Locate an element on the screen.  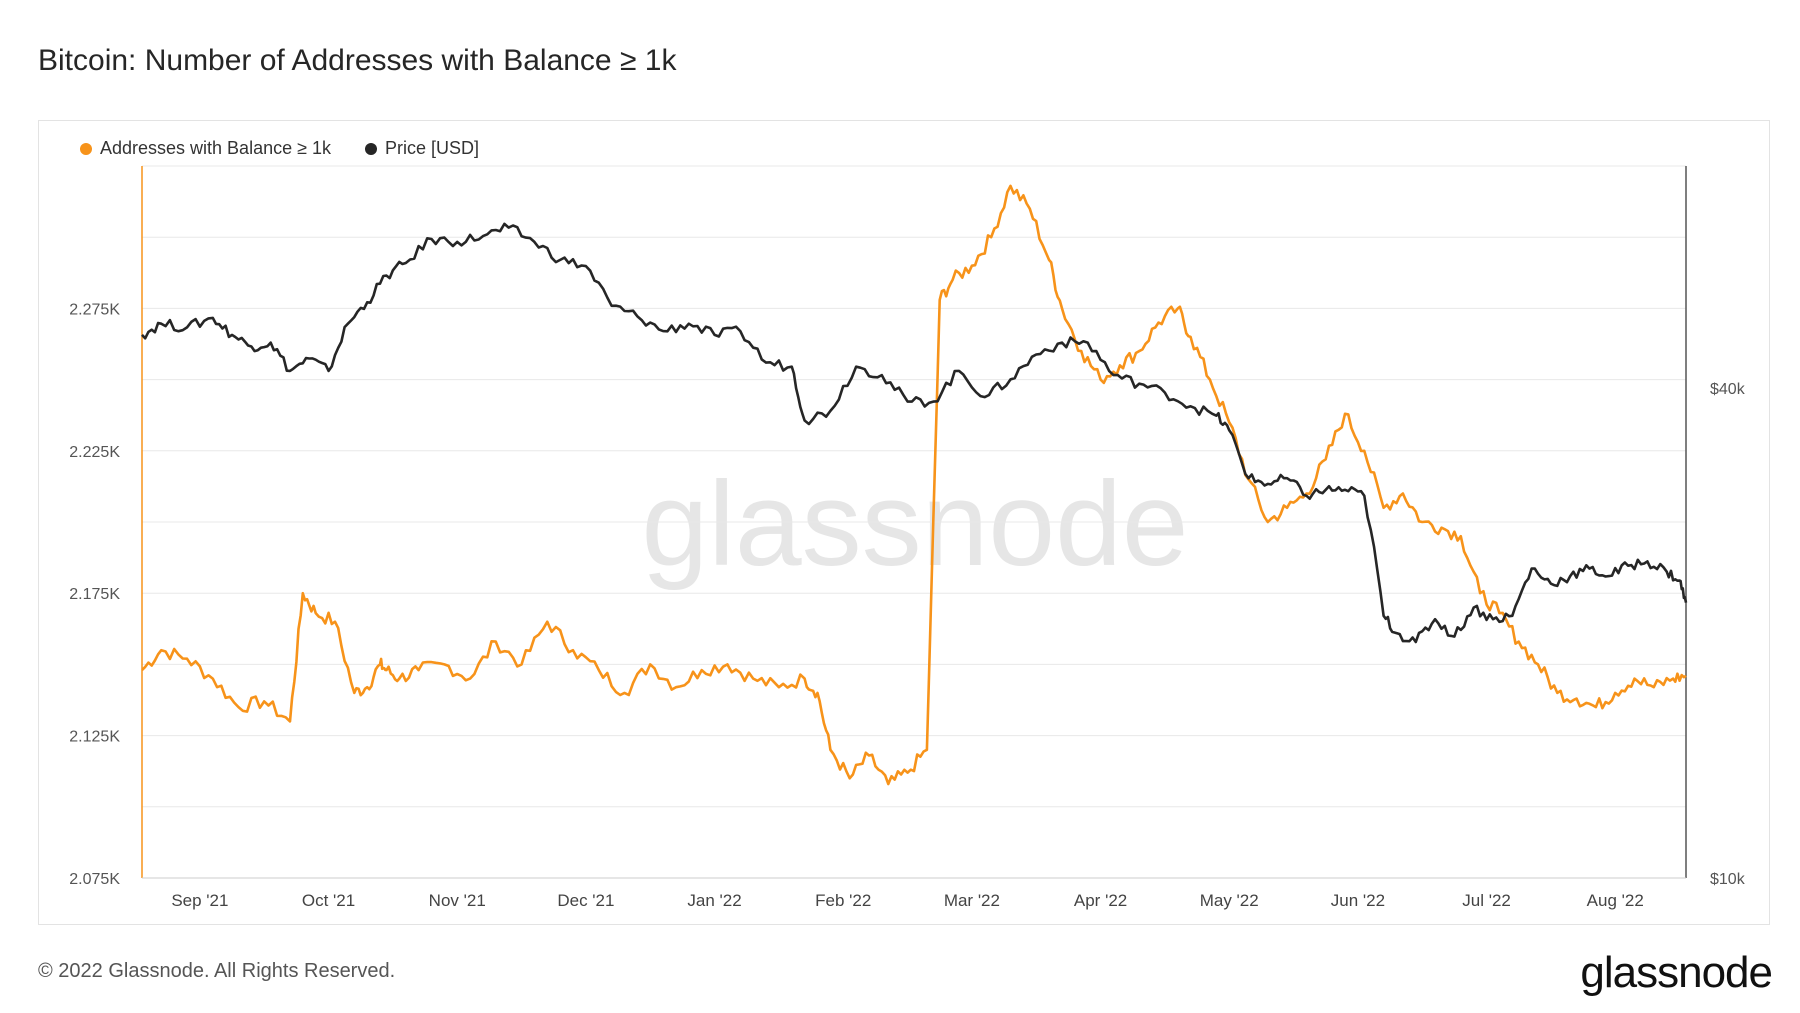
legend-item-addresses: Addresses with Balance ≥ 1k is located at coordinates (205, 148).